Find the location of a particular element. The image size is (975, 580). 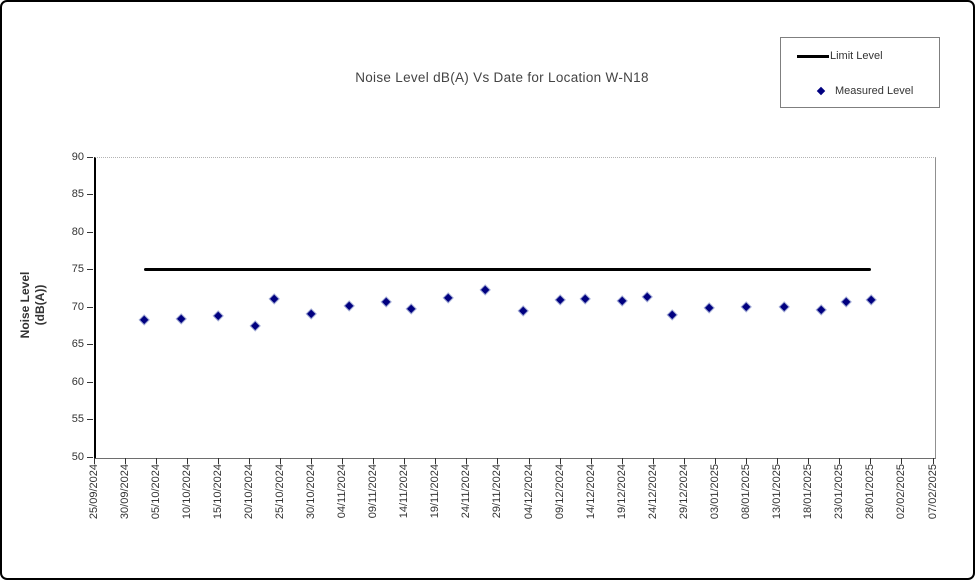

y-axis-title: Noise Level (dB(A)) is located at coordinates (33, 305).